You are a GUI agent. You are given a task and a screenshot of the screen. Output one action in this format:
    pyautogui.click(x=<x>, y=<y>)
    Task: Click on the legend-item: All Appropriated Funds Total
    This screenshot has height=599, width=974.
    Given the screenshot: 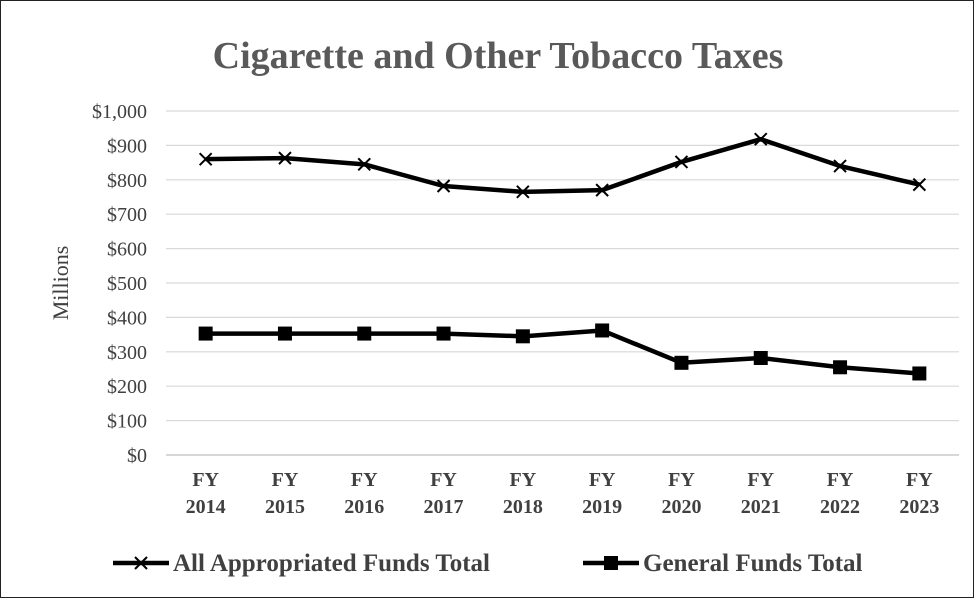 What is the action you would take?
    pyautogui.click(x=301, y=563)
    